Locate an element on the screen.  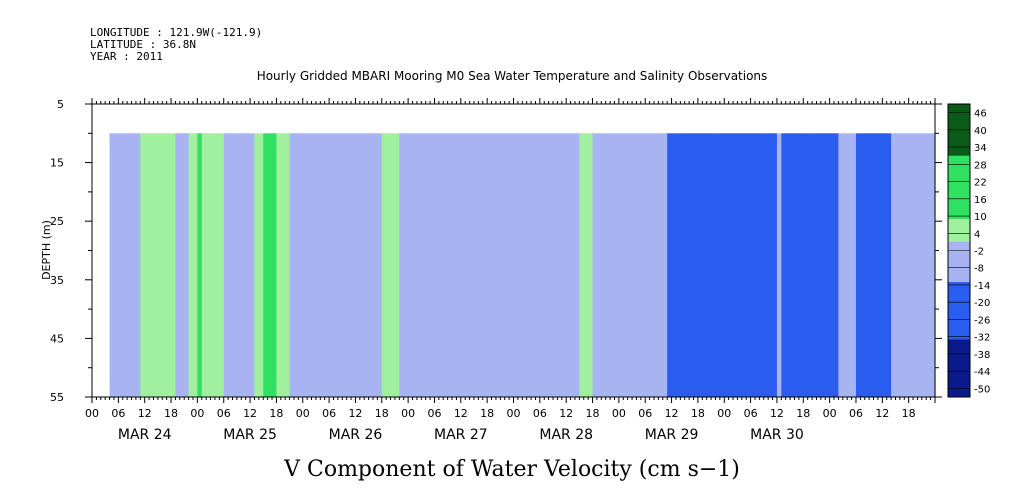
colorbar-label: 22 is located at coordinates (980, 183).